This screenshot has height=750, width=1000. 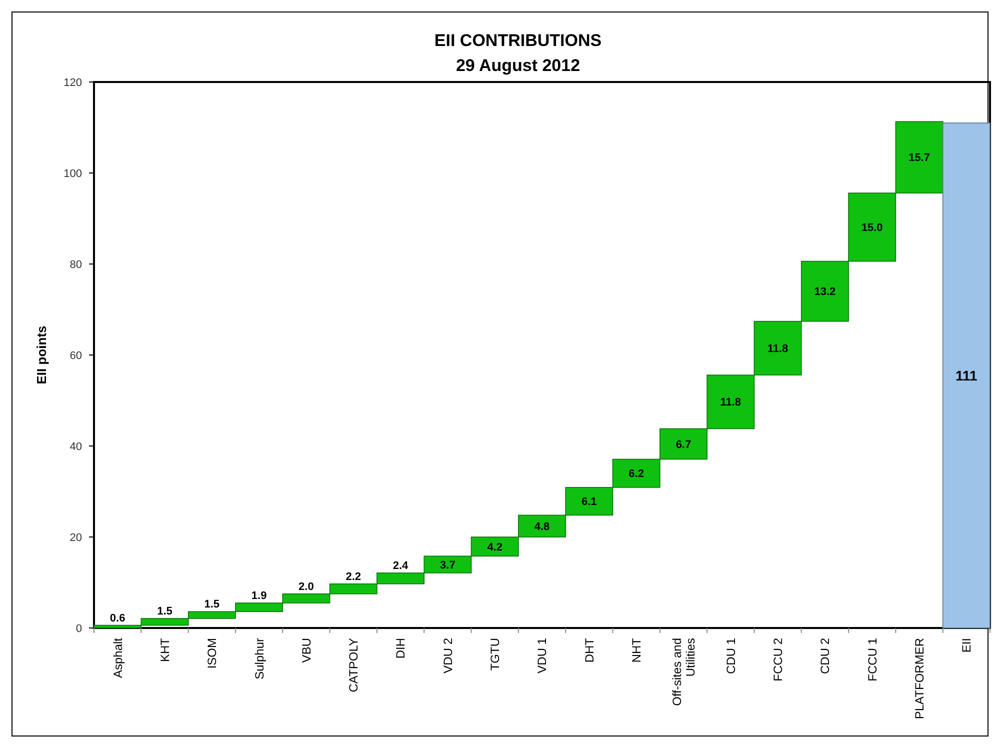 I want to click on y-tick-label: 100, so click(x=73, y=174).